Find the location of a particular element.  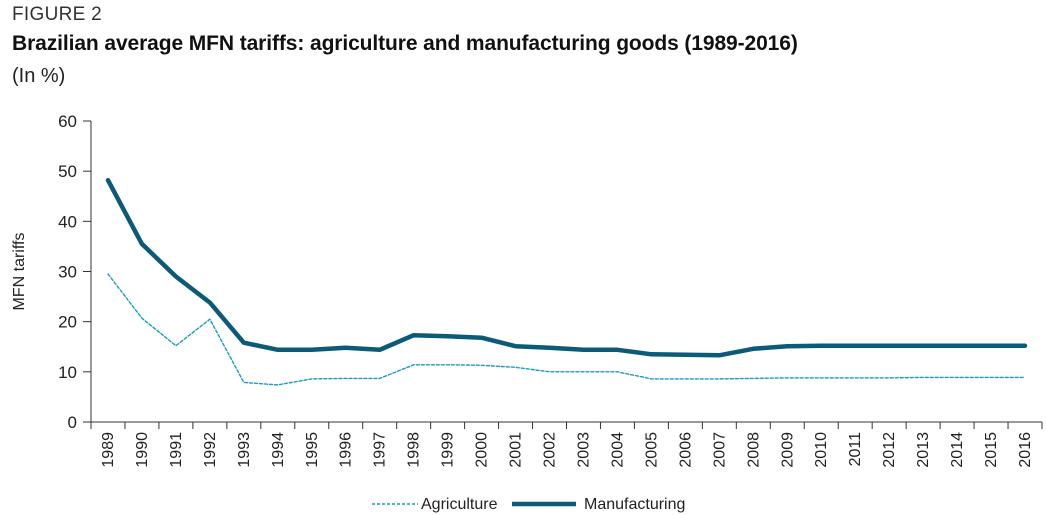

x-tick-label: 2002 is located at coordinates (550, 450).